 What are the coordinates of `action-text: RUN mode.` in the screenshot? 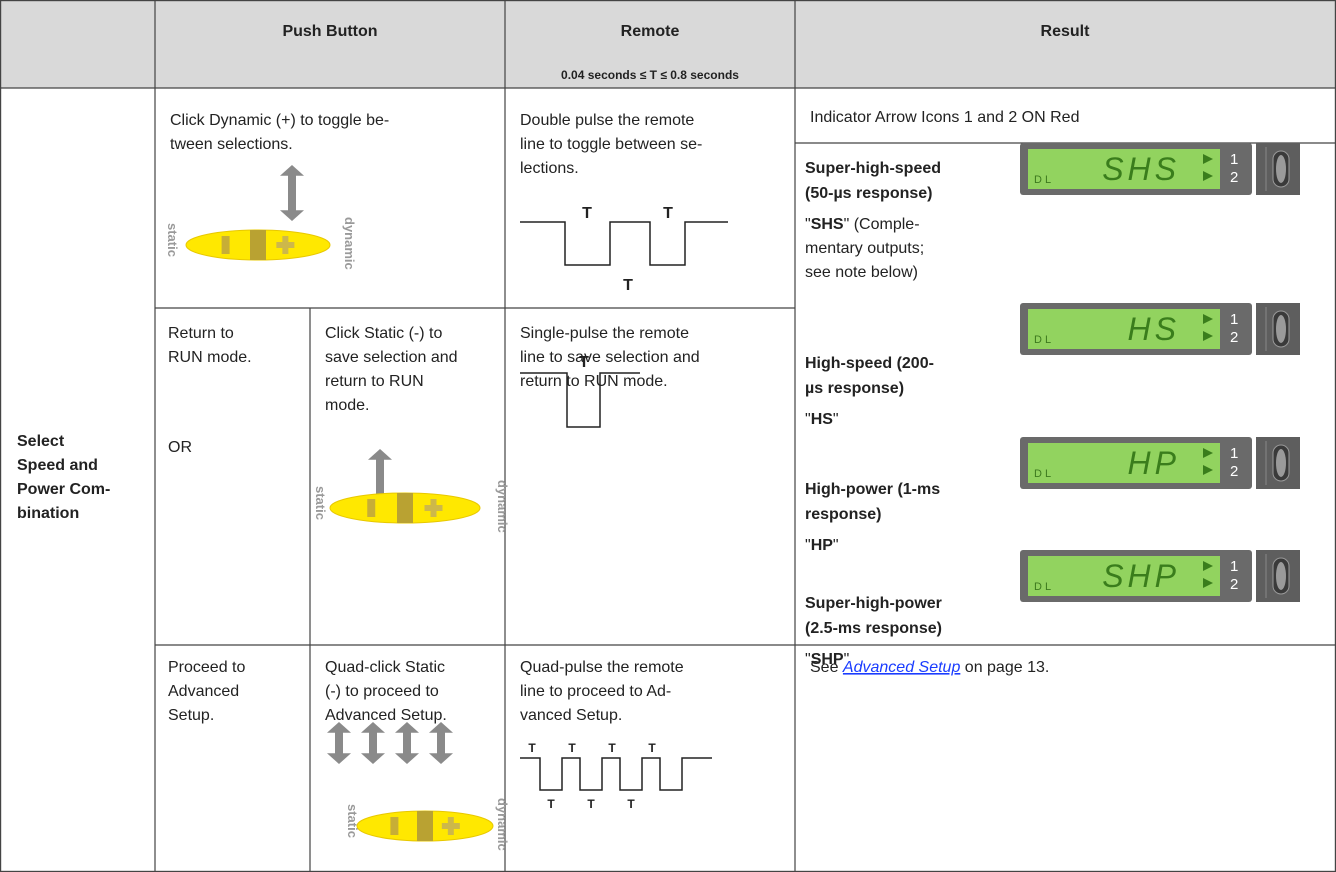 It's located at (210, 357).